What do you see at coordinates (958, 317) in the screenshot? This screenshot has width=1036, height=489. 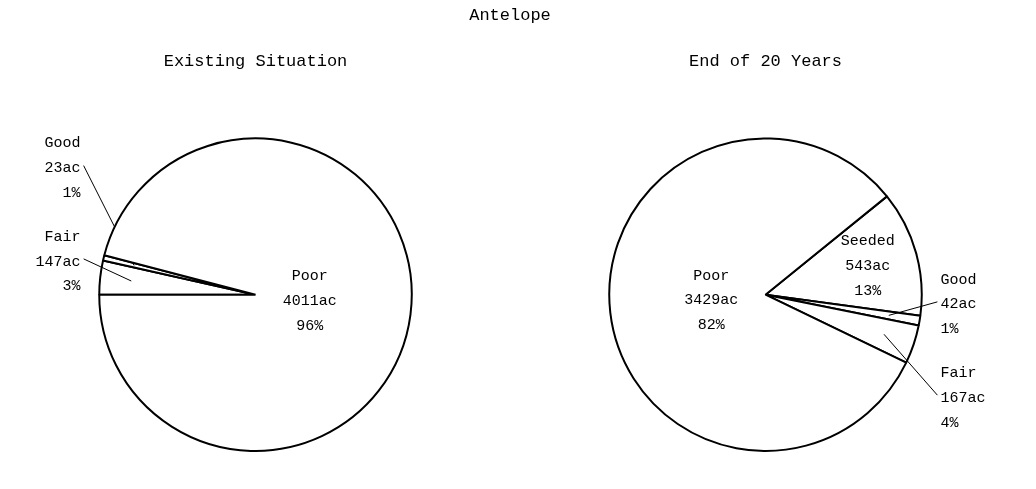 I see `data-label: 42ac 1%` at bounding box center [958, 317].